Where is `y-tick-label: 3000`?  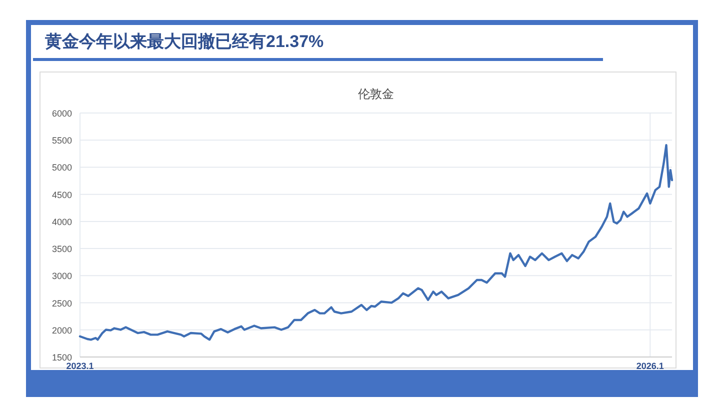 y-tick-label: 3000 is located at coordinates (62, 276).